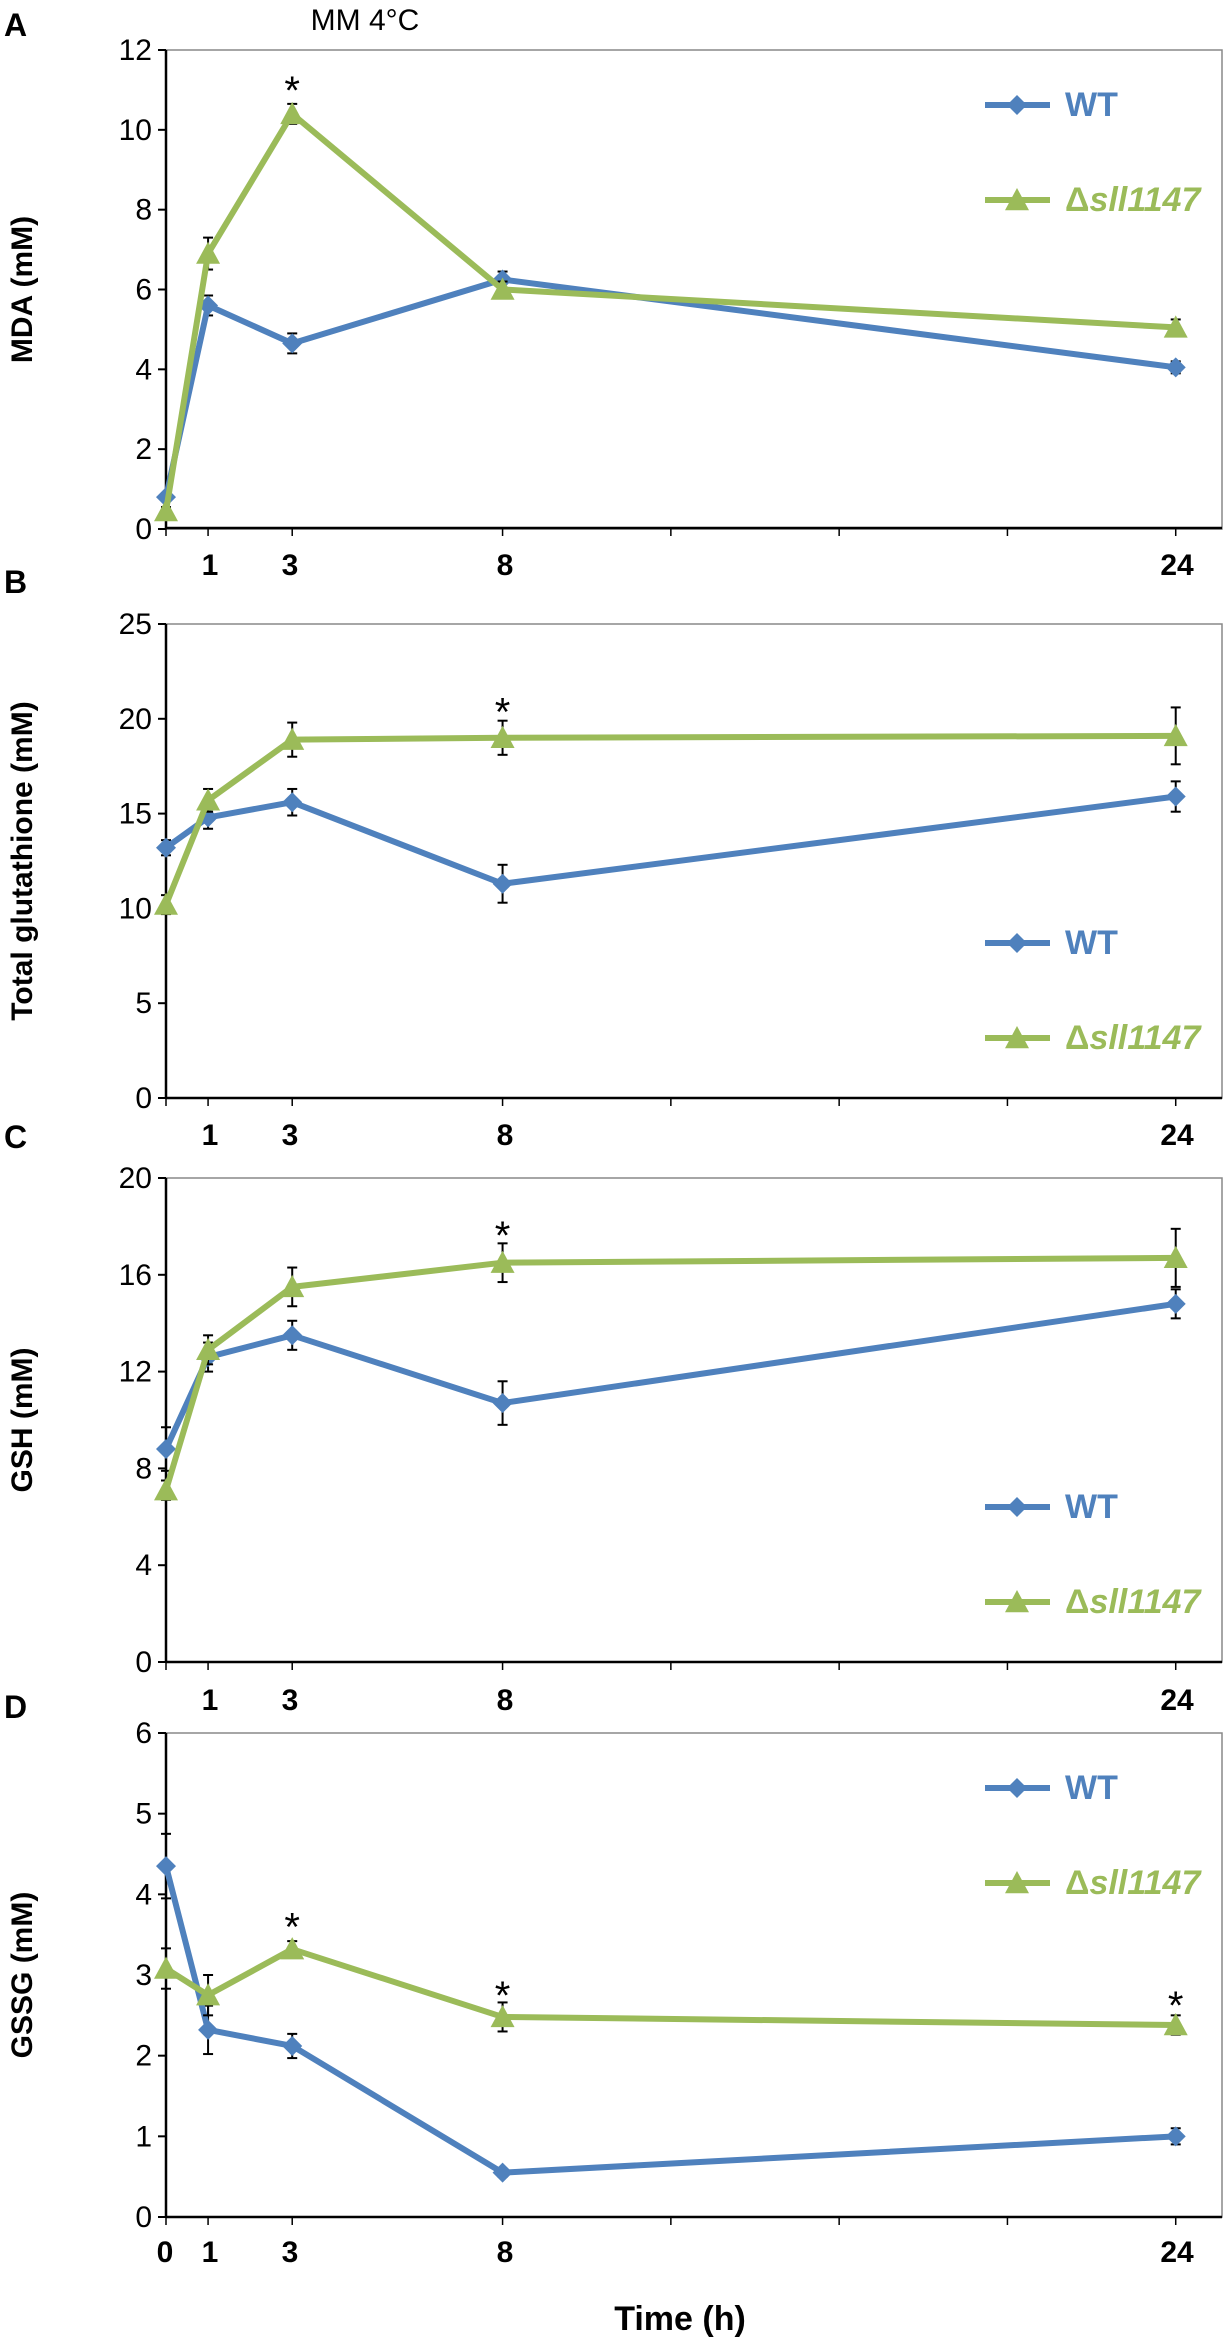 The height and width of the screenshot is (2343, 1226). What do you see at coordinates (22, 1975) in the screenshot?
I see `y-axis-label: GSSG (mM)` at bounding box center [22, 1975].